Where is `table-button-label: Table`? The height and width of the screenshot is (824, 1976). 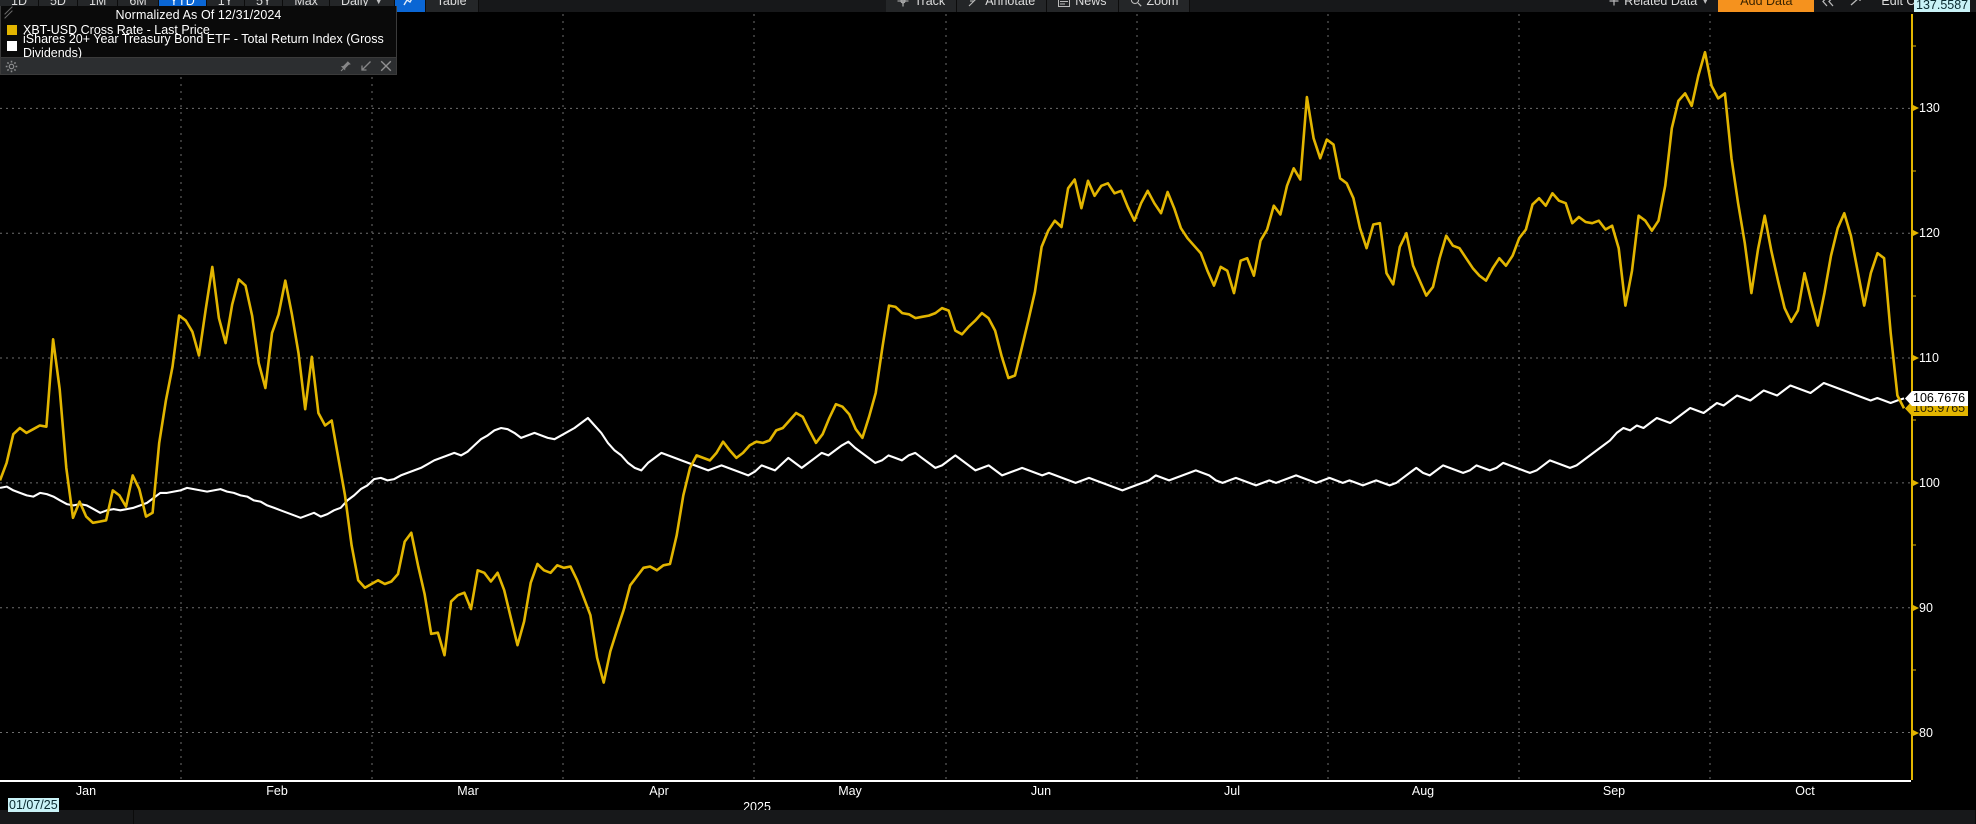
table-button-label: Table is located at coordinates (451, 4).